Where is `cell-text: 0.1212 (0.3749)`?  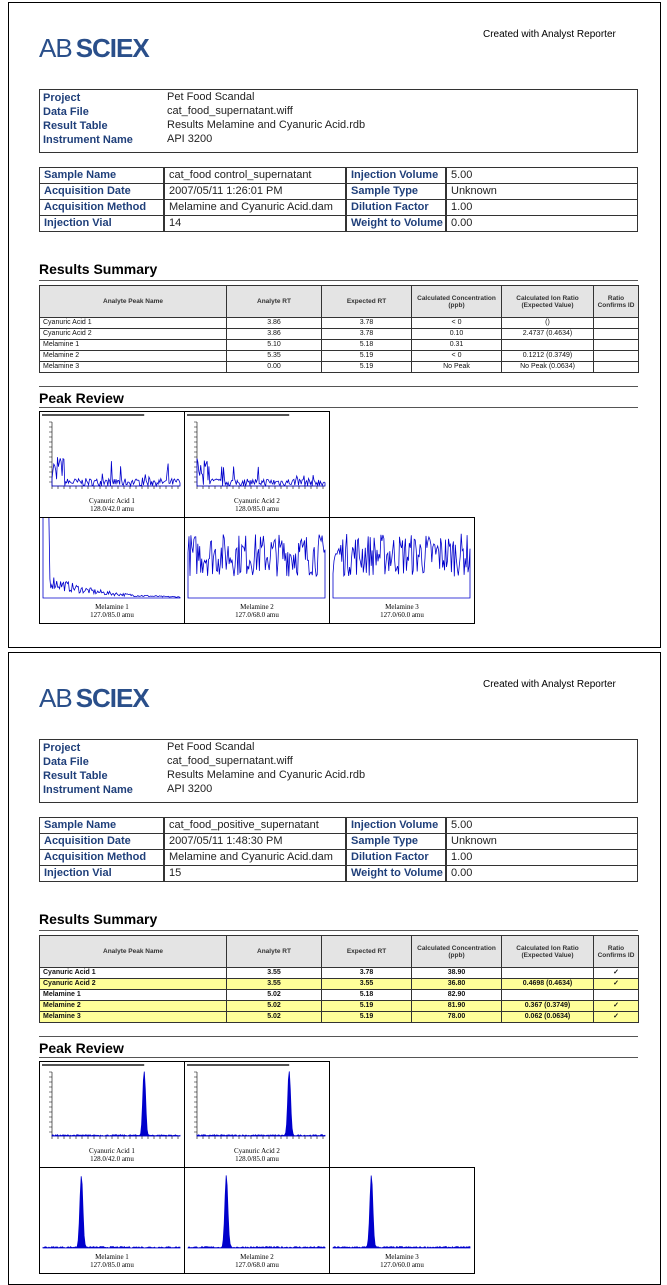 cell-text: 0.1212 (0.3749) is located at coordinates (547, 355).